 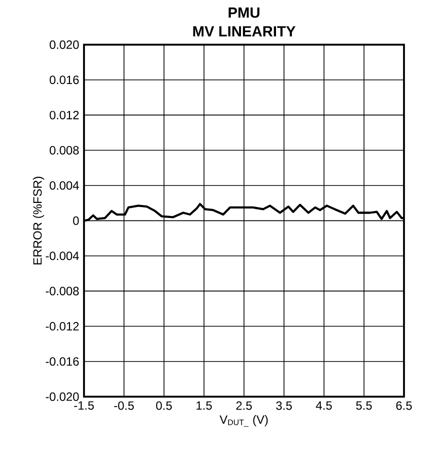 I want to click on y-tick-label: -0.016, so click(x=62, y=361).